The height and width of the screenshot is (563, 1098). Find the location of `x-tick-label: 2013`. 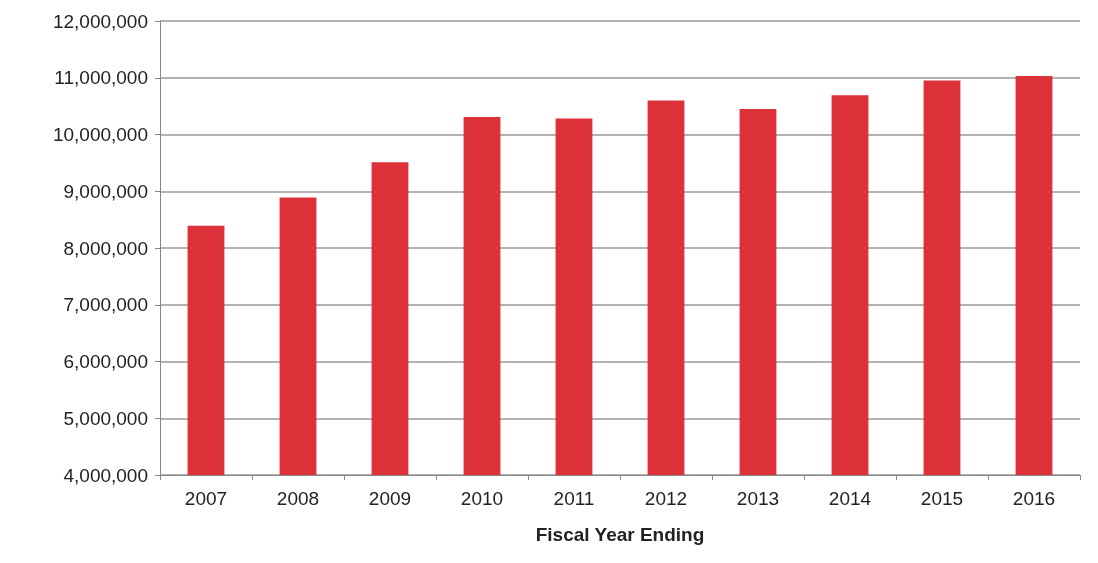

x-tick-label: 2013 is located at coordinates (758, 498).